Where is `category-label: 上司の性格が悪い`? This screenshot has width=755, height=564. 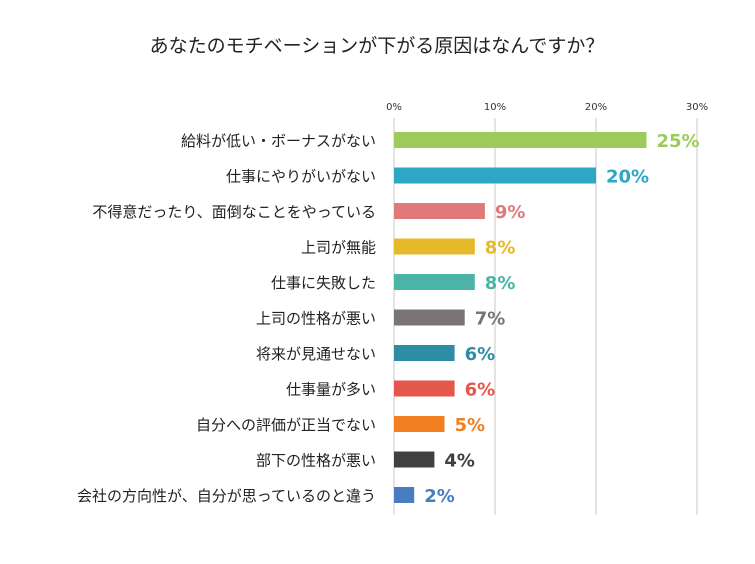 category-label: 上司の性格が悪い is located at coordinates (316, 319).